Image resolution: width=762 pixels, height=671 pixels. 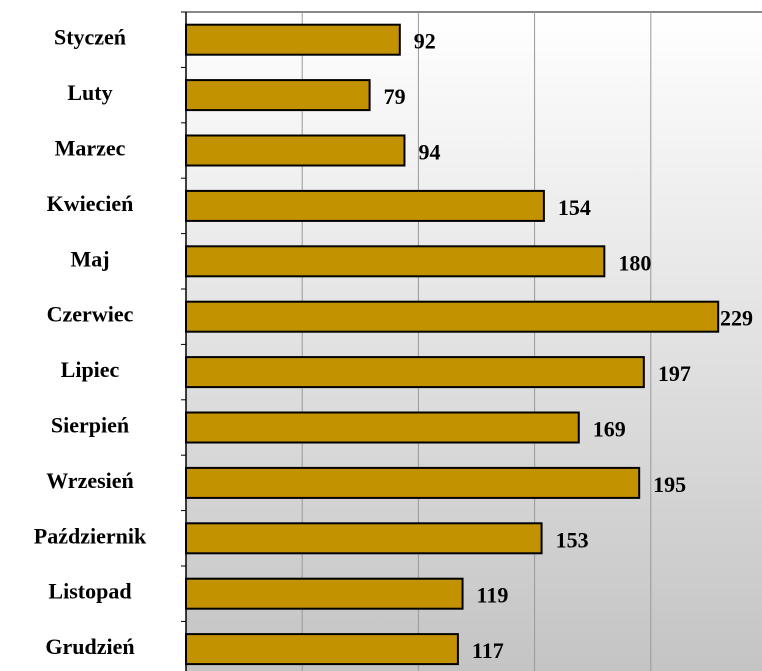 I want to click on y-tick-label: Maj, so click(x=89, y=258).